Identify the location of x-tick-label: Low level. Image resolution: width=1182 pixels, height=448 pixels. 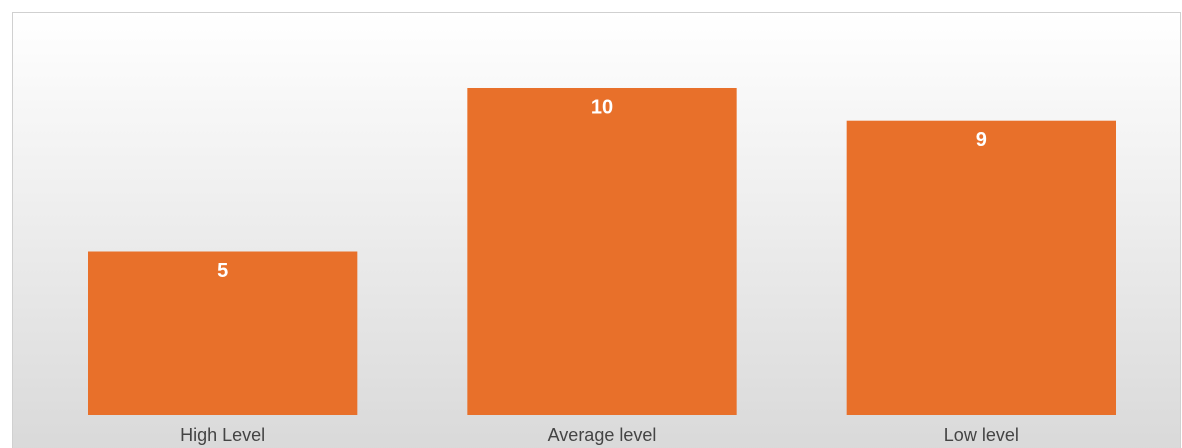
(981, 435).